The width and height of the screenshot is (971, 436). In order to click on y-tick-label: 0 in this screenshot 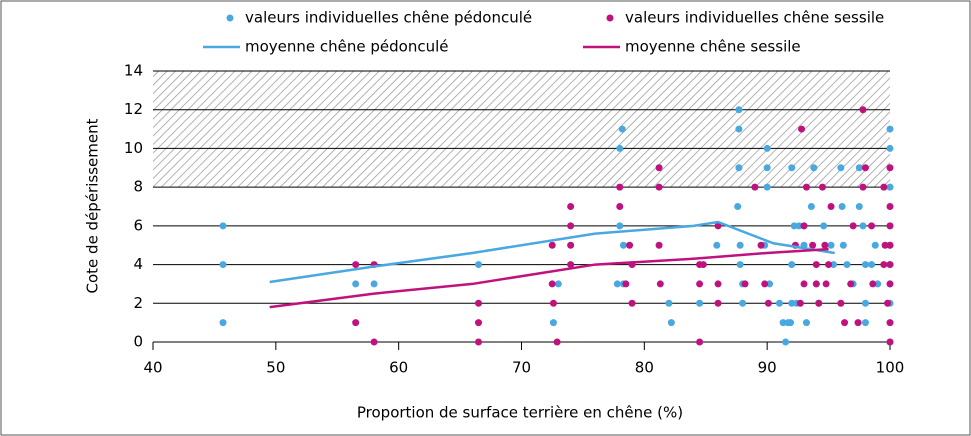, I will do `click(138, 342)`.